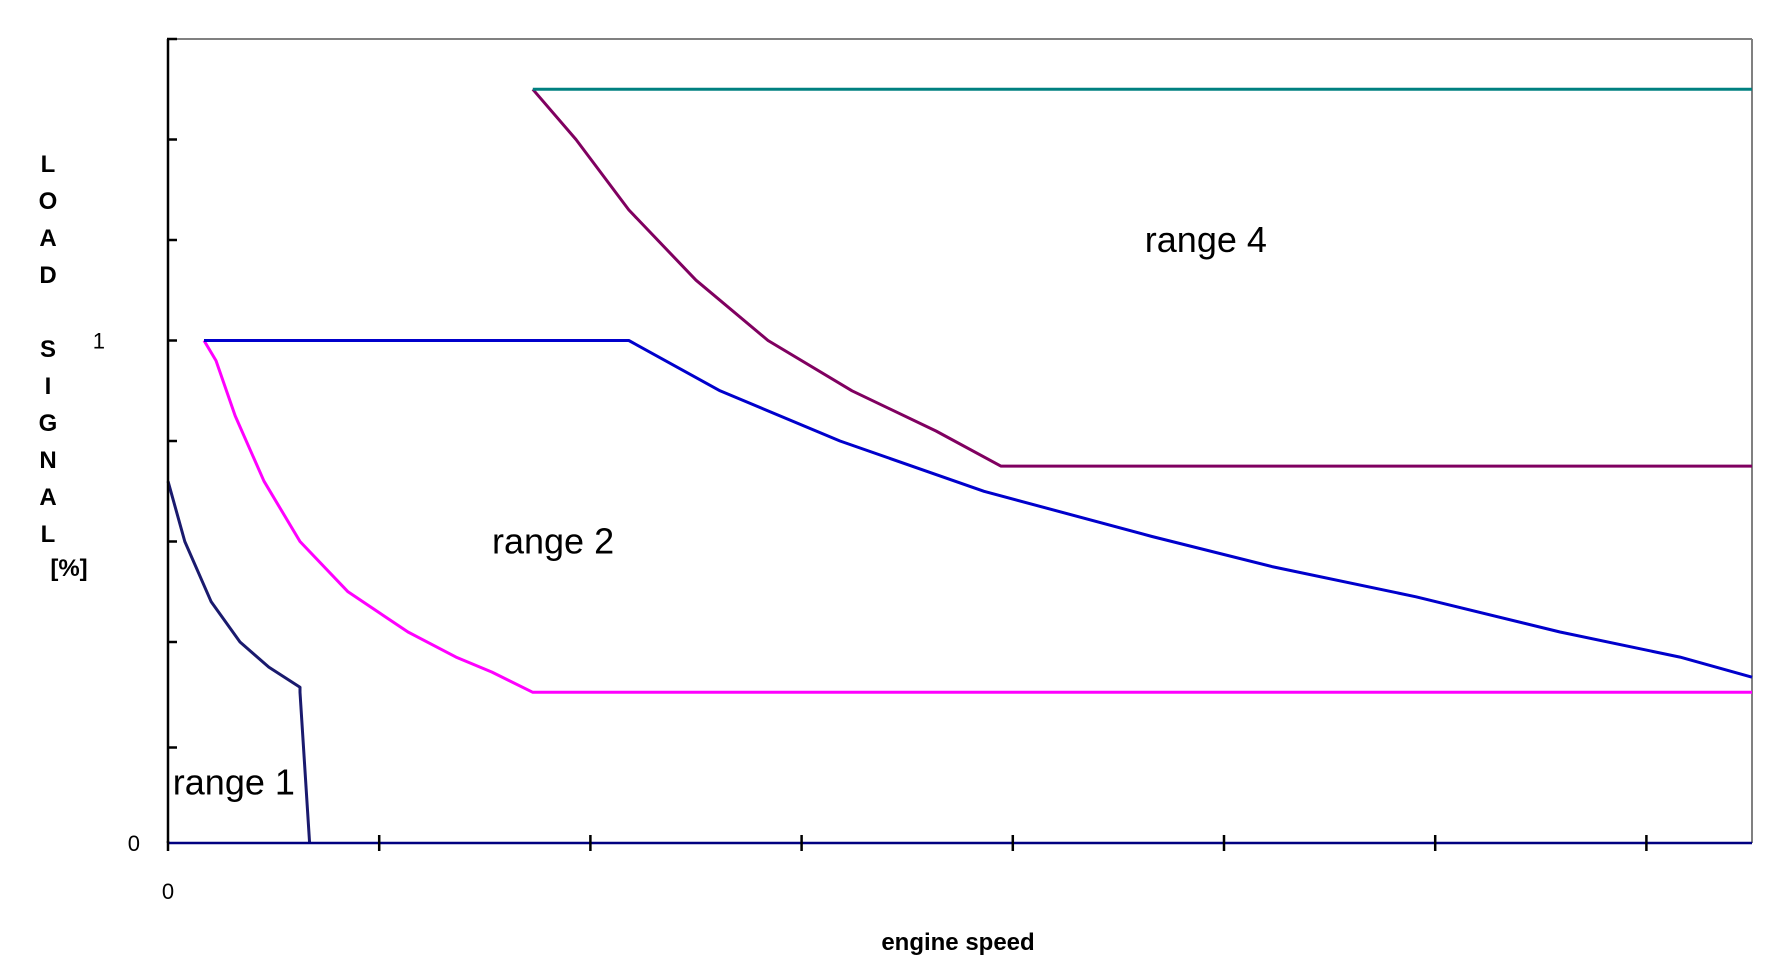 Image resolution: width=1770 pixels, height=975 pixels. What do you see at coordinates (48, 349) in the screenshot?
I see `y-axis-title-letter: S` at bounding box center [48, 349].